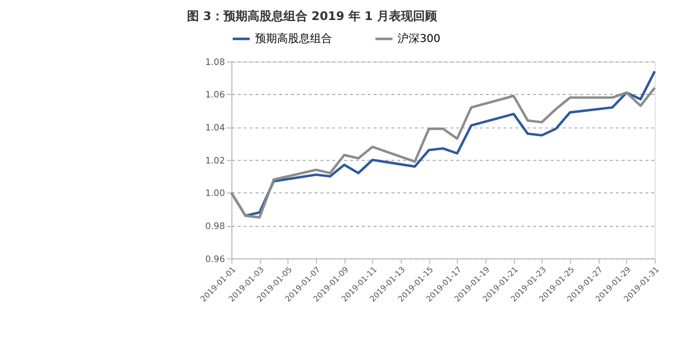 The width and height of the screenshot is (700, 343). What do you see at coordinates (293, 38) in the screenshot?
I see `legend-label: 预期高股息组合` at bounding box center [293, 38].